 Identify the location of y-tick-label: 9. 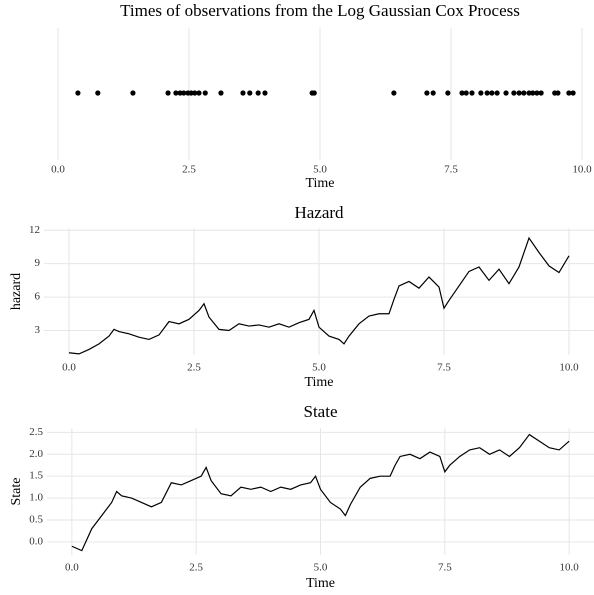
(38, 263).